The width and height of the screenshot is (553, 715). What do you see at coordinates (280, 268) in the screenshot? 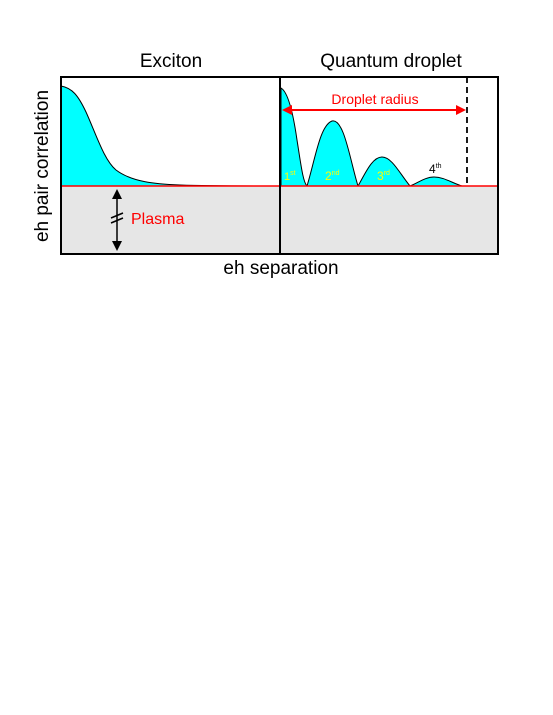
I see `x-axis-label: eh separation` at bounding box center [280, 268].